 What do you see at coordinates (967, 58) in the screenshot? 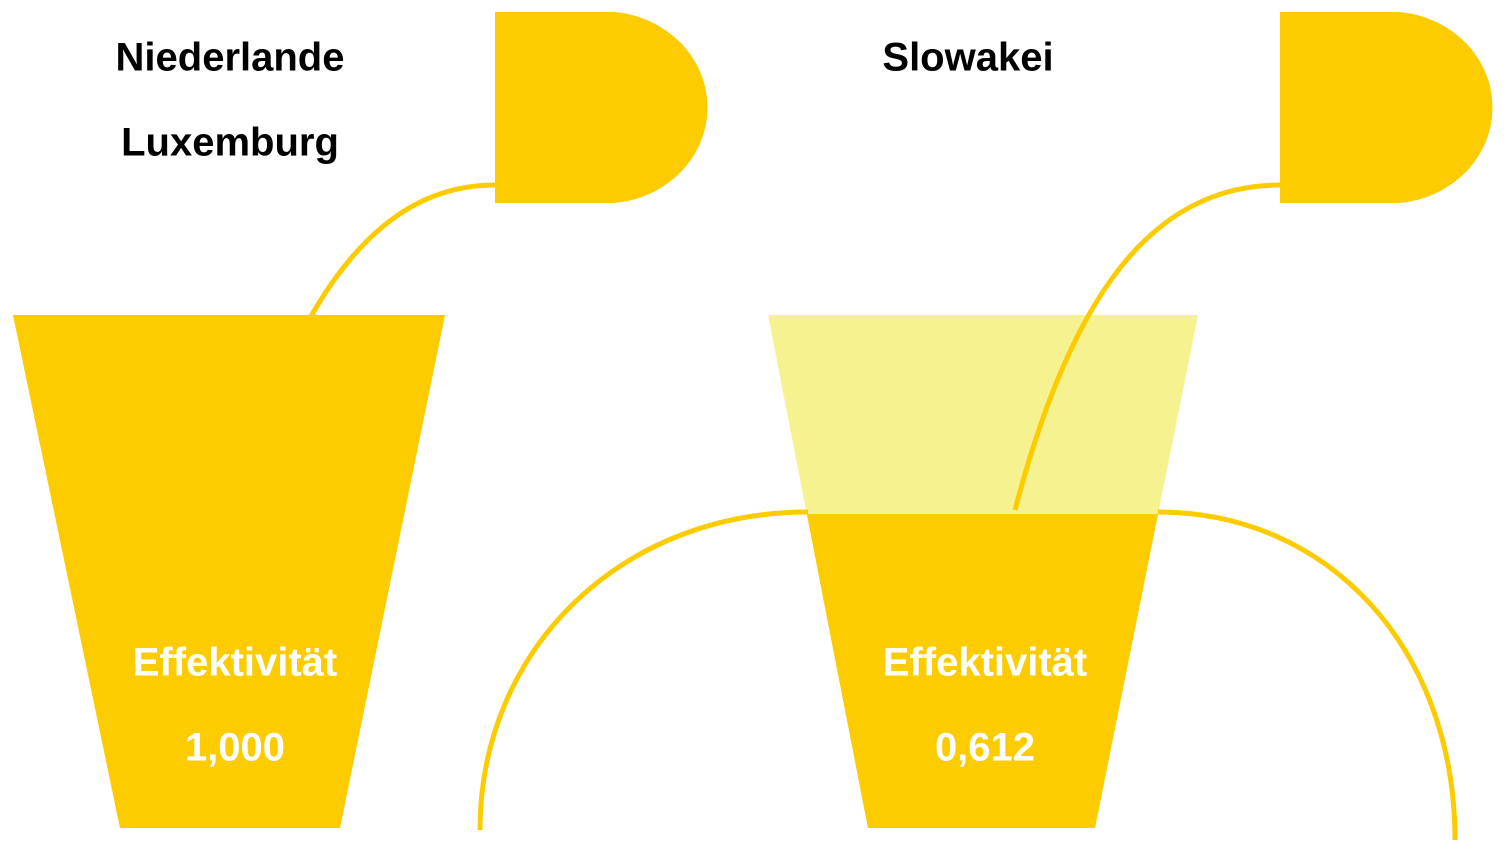
I see `country-label: Slowakei` at bounding box center [967, 58].